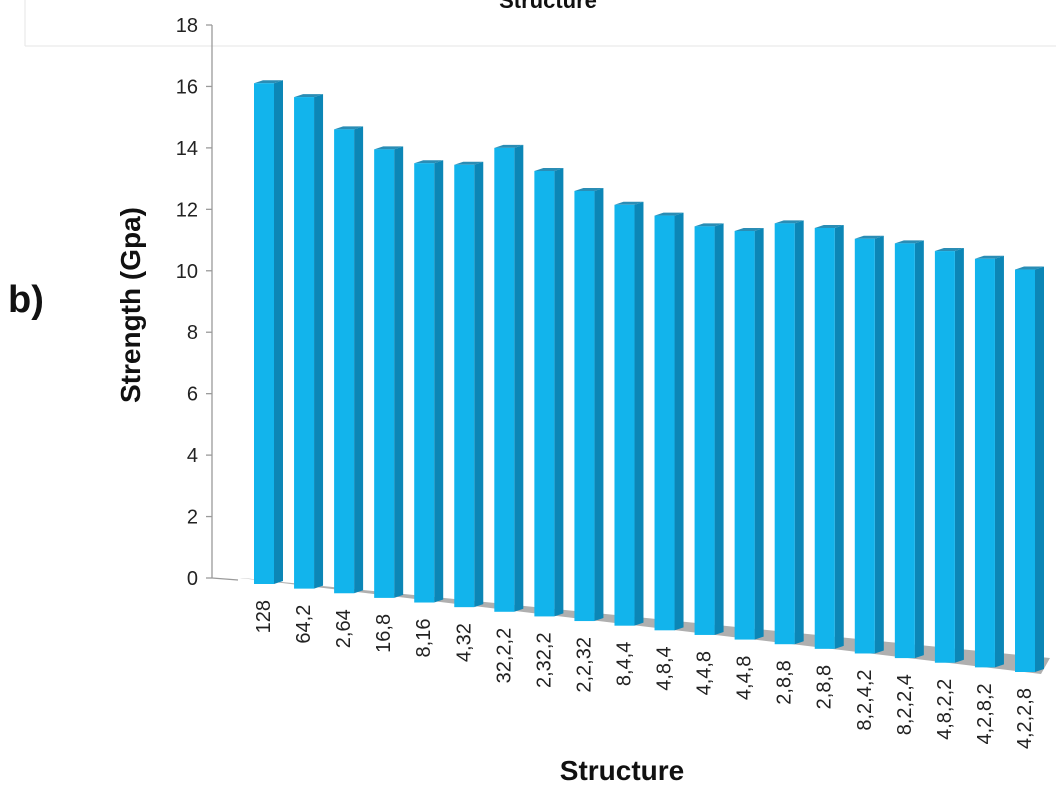 Image resolution: width=1056 pixels, height=787 pixels. Describe the element at coordinates (905, 704) in the screenshot. I see `x-tick-label: 8,2,2,4` at that location.